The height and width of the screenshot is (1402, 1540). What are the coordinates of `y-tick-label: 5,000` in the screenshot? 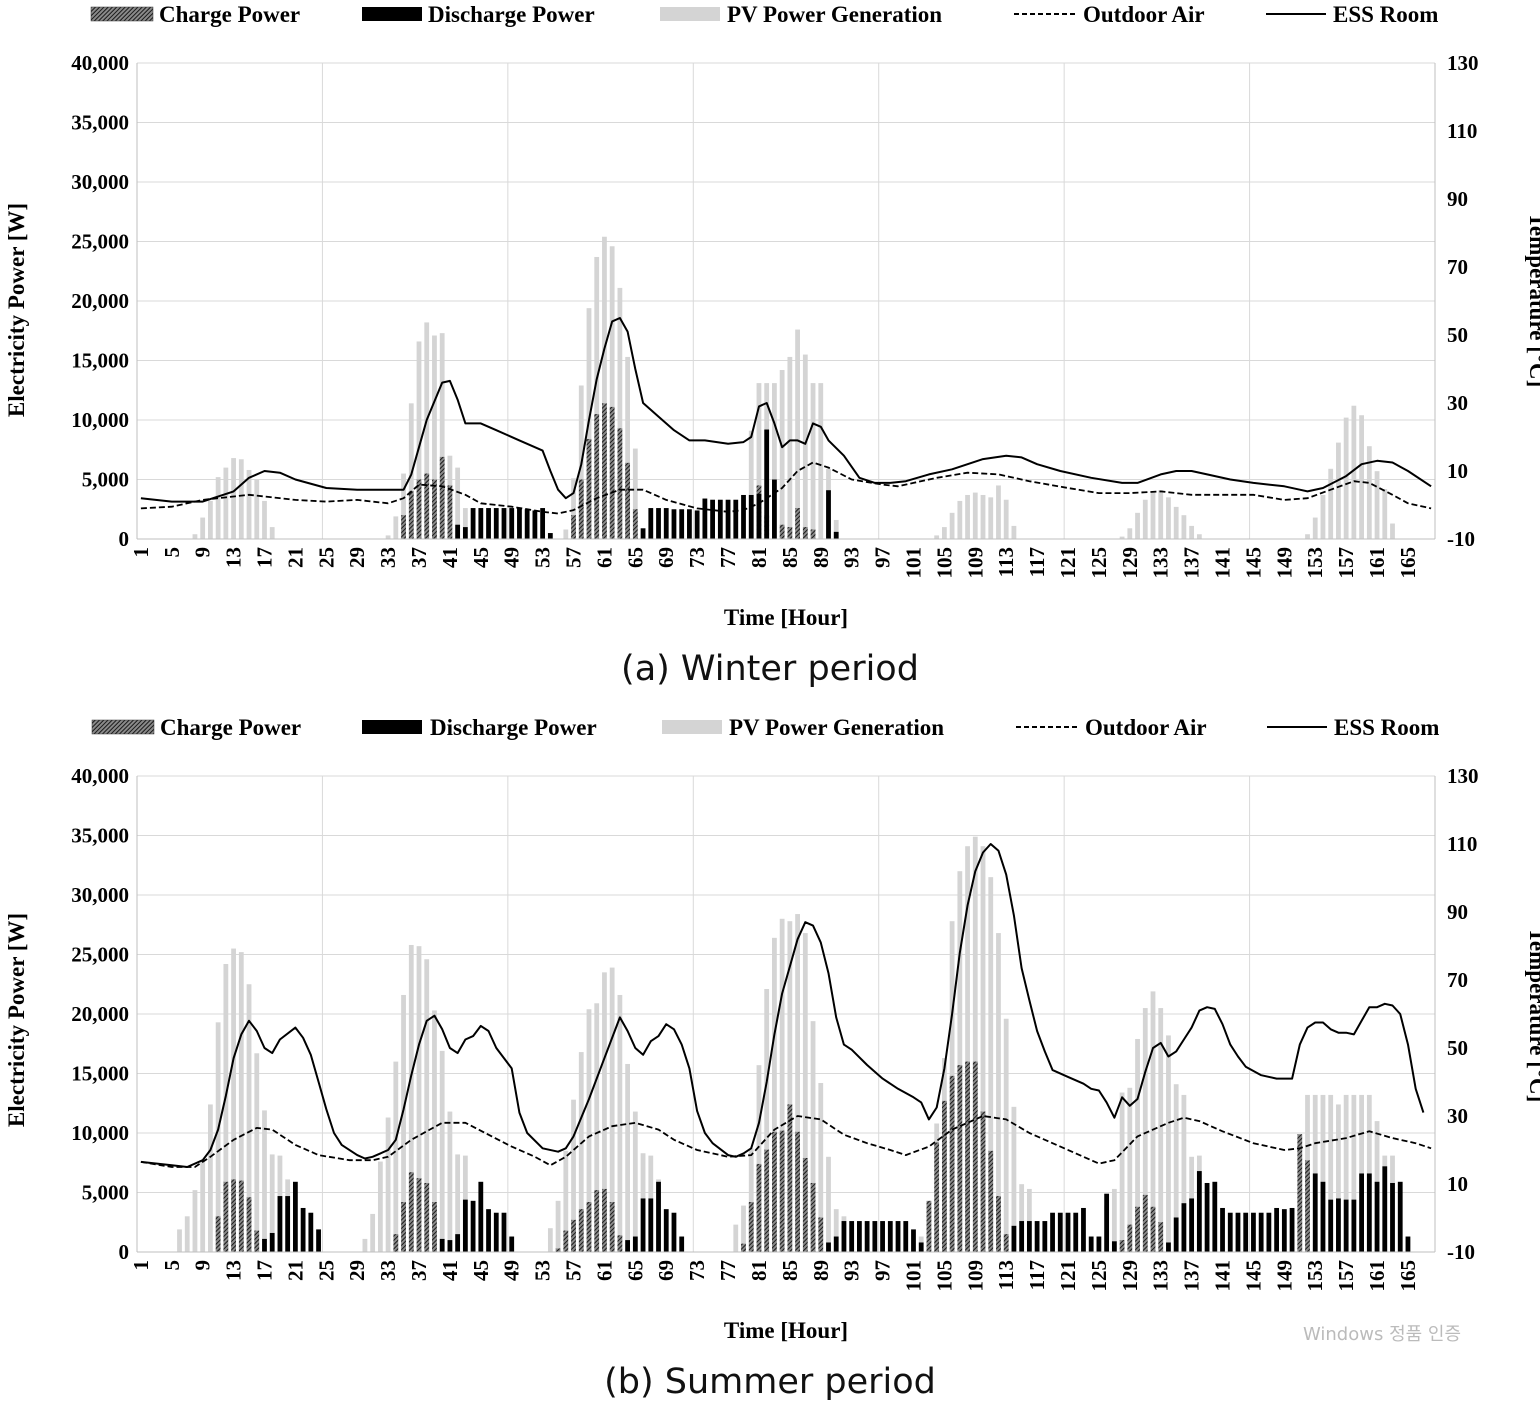 It's located at (105, 480).